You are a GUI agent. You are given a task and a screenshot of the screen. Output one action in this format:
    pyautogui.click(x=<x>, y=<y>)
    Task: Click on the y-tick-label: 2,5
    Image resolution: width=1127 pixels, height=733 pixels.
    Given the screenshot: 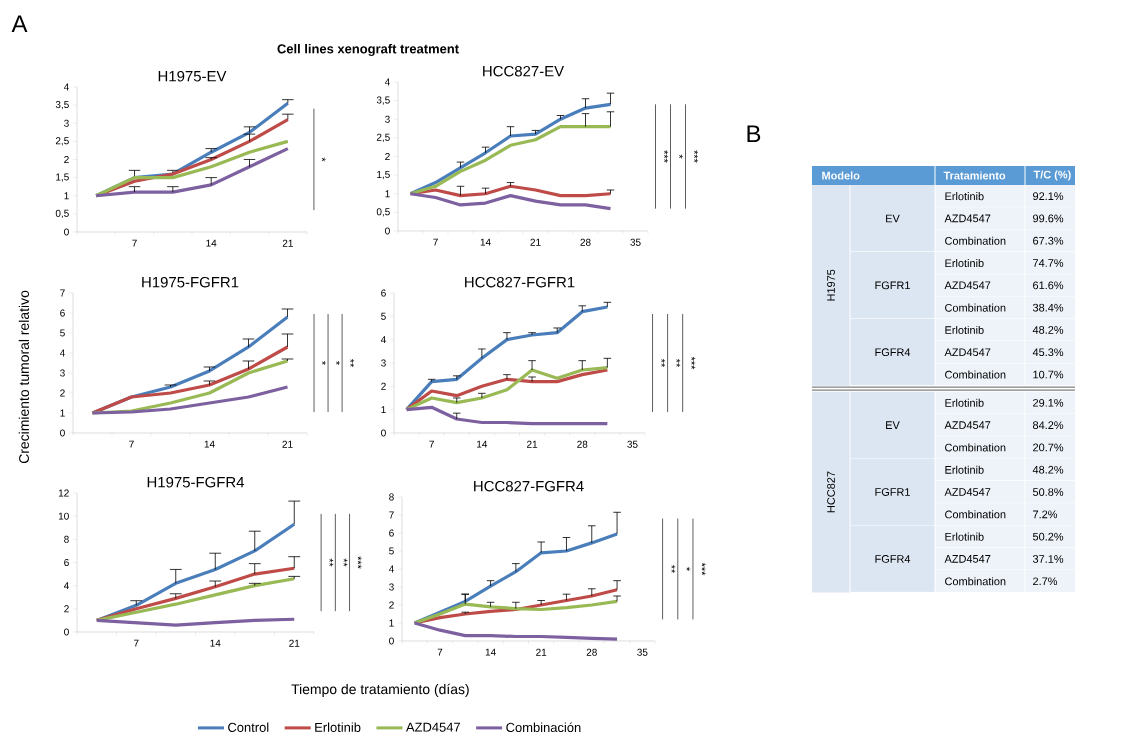 What is the action you would take?
    pyautogui.click(x=62, y=141)
    